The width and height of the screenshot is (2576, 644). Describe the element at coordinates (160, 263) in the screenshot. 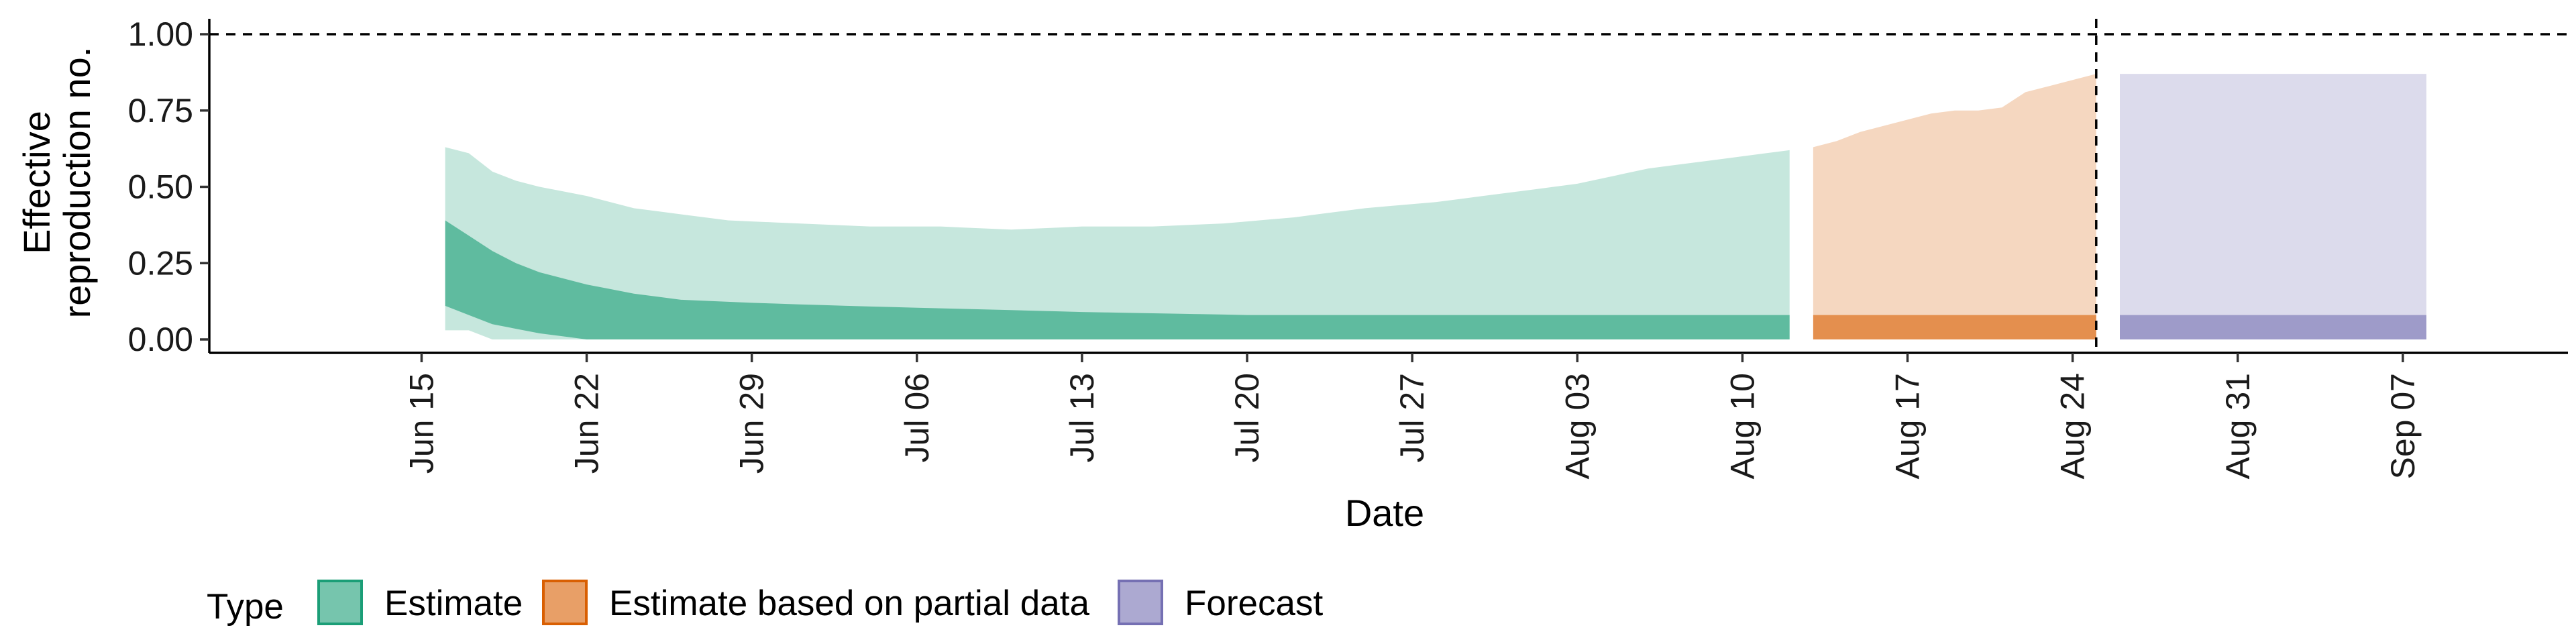

I see `y-tick-label: 0.25` at that location.